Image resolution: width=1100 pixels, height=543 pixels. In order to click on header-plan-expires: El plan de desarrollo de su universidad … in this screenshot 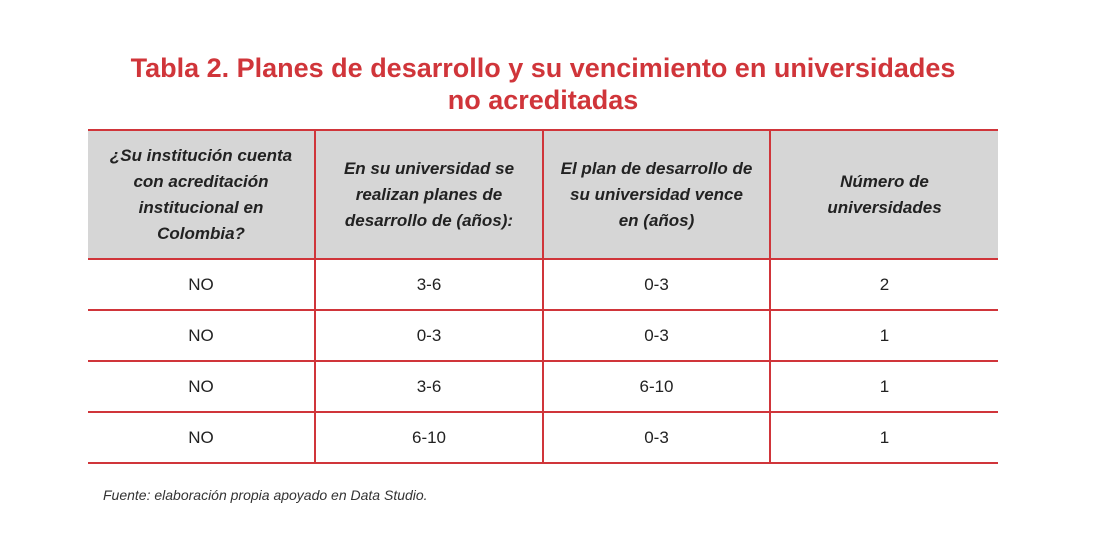, I will do `click(656, 194)`.